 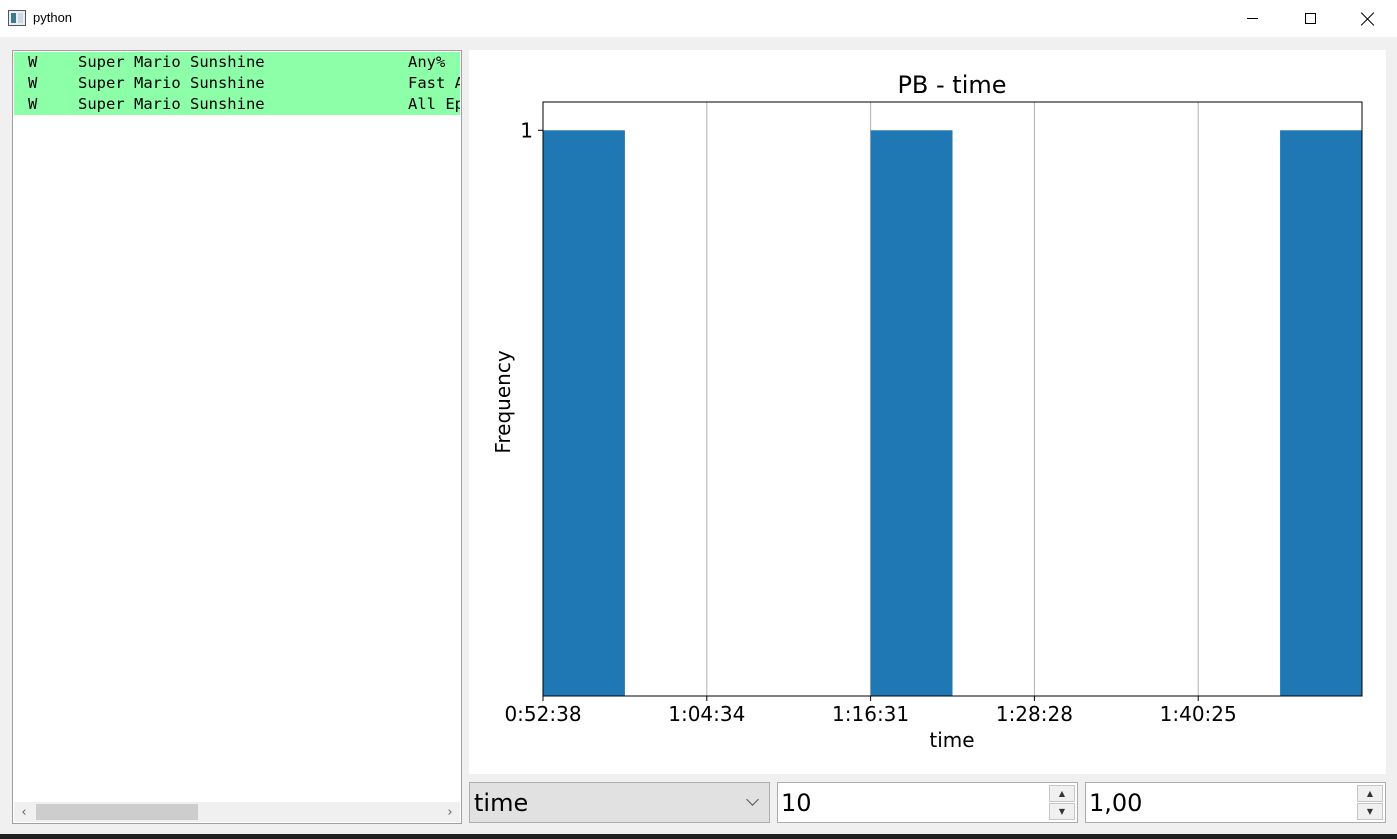 I want to click on minimize-button, so click(x=1252, y=18).